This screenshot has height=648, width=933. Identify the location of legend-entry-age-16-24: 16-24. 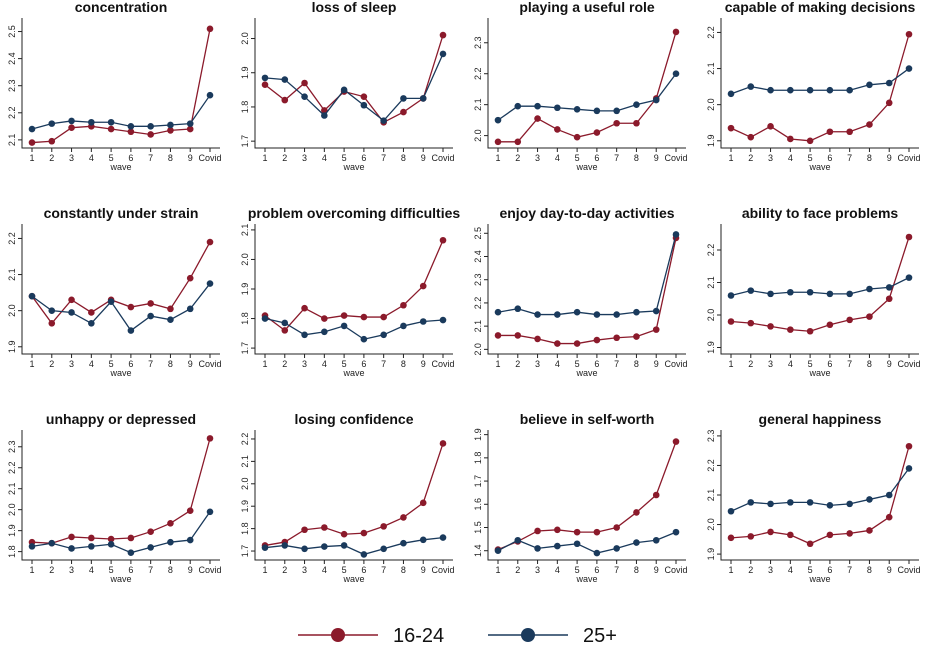
(371, 636).